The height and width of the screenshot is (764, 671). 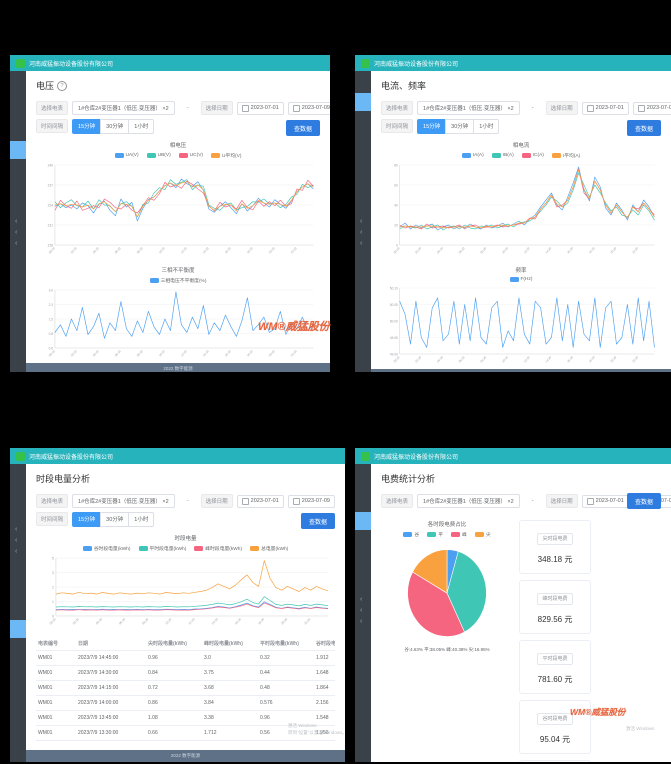 What do you see at coordinates (462, 359) in the screenshot?
I see `svg-text: 06:30` at bounding box center [462, 359].